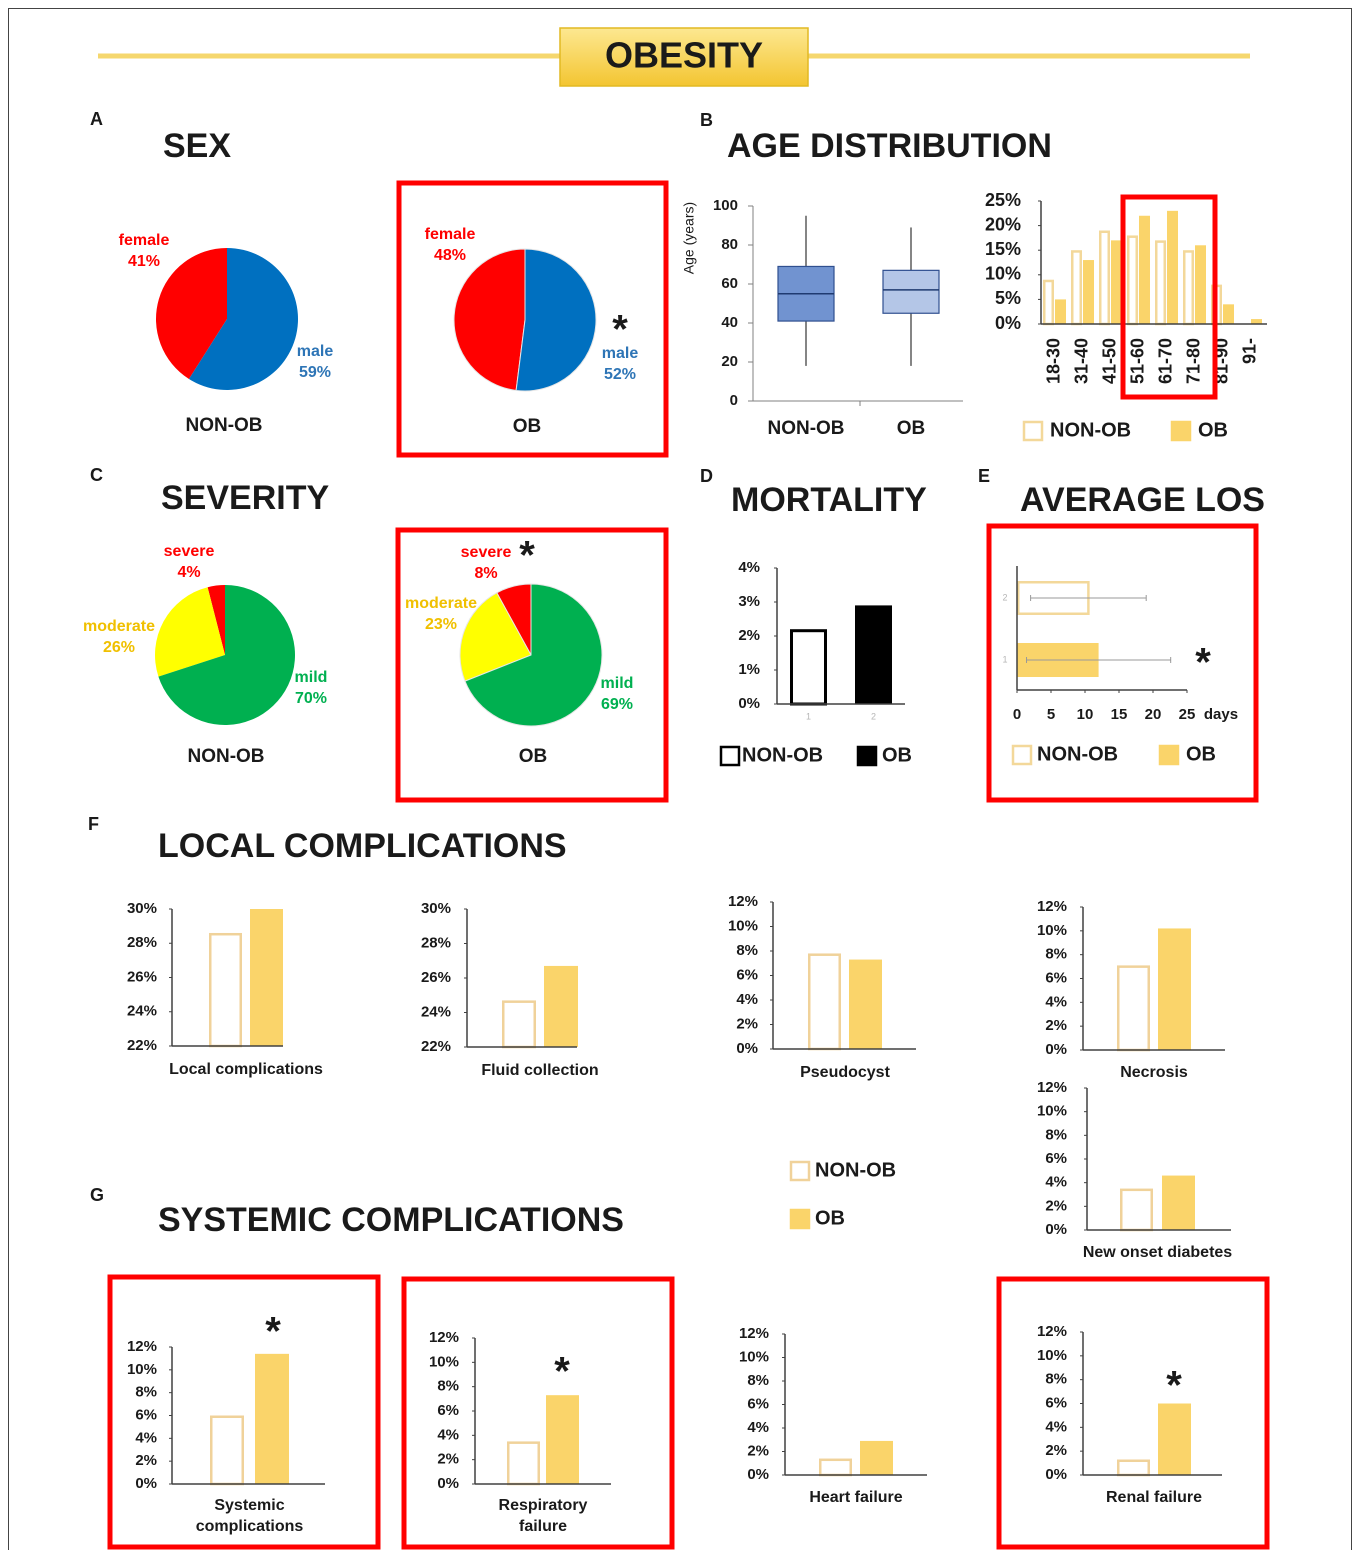 The width and height of the screenshot is (1360, 1550). What do you see at coordinates (1249, 351) in the screenshot?
I see `x-tick-label: 91-` at bounding box center [1249, 351].